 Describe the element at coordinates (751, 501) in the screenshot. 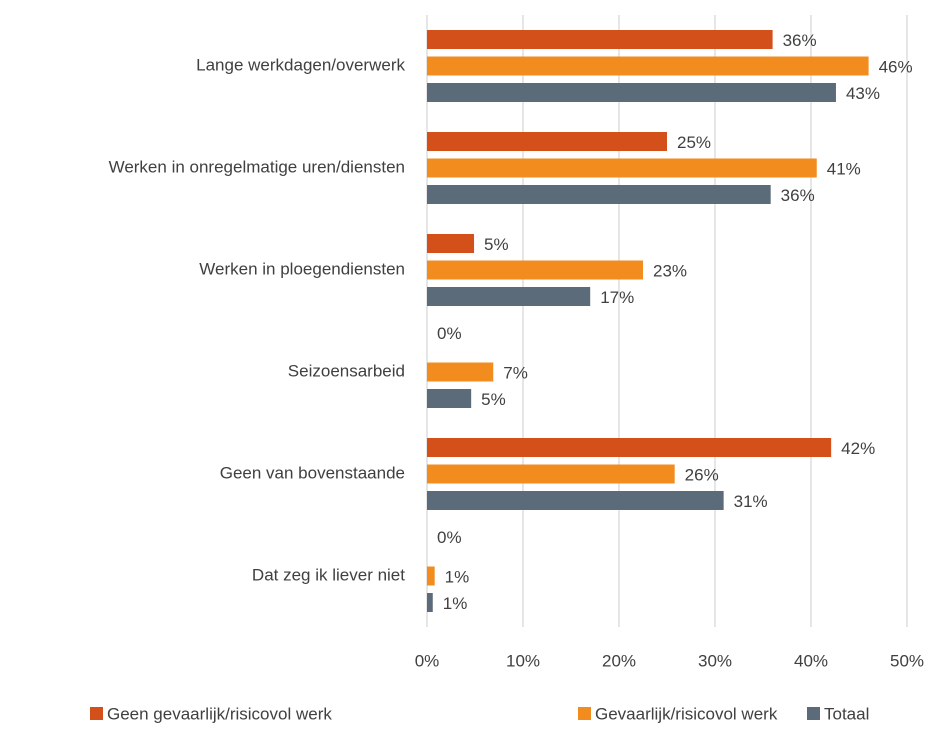

I see `value-label: 31%` at that location.